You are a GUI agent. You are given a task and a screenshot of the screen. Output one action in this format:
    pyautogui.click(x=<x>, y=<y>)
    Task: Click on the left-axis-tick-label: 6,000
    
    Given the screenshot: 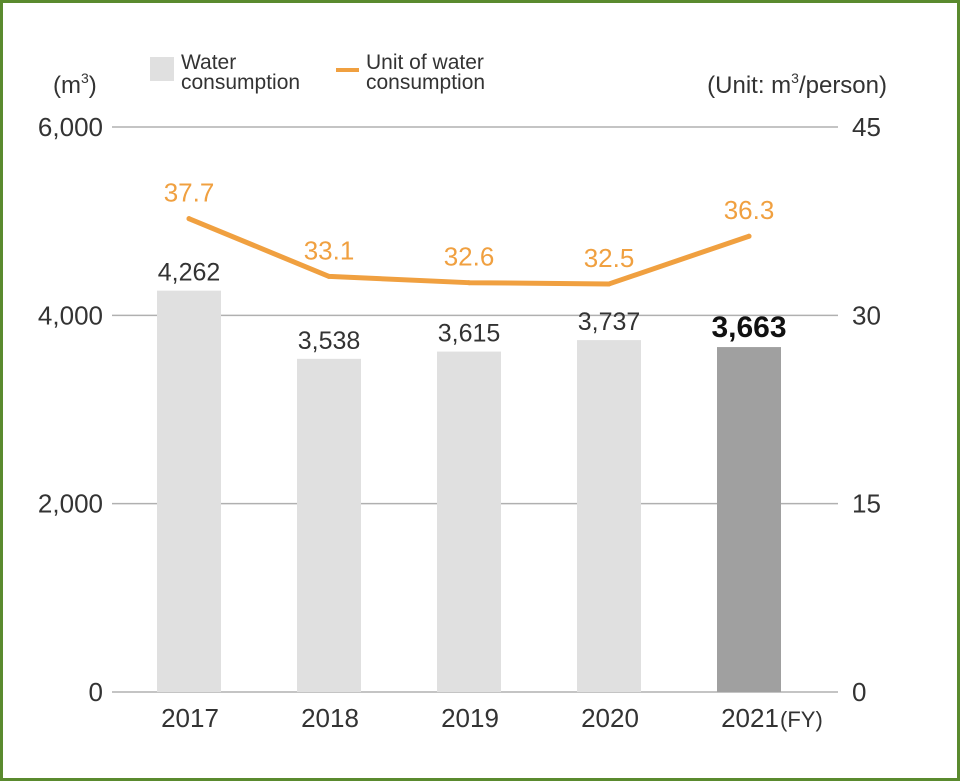 What is the action you would take?
    pyautogui.click(x=70, y=127)
    